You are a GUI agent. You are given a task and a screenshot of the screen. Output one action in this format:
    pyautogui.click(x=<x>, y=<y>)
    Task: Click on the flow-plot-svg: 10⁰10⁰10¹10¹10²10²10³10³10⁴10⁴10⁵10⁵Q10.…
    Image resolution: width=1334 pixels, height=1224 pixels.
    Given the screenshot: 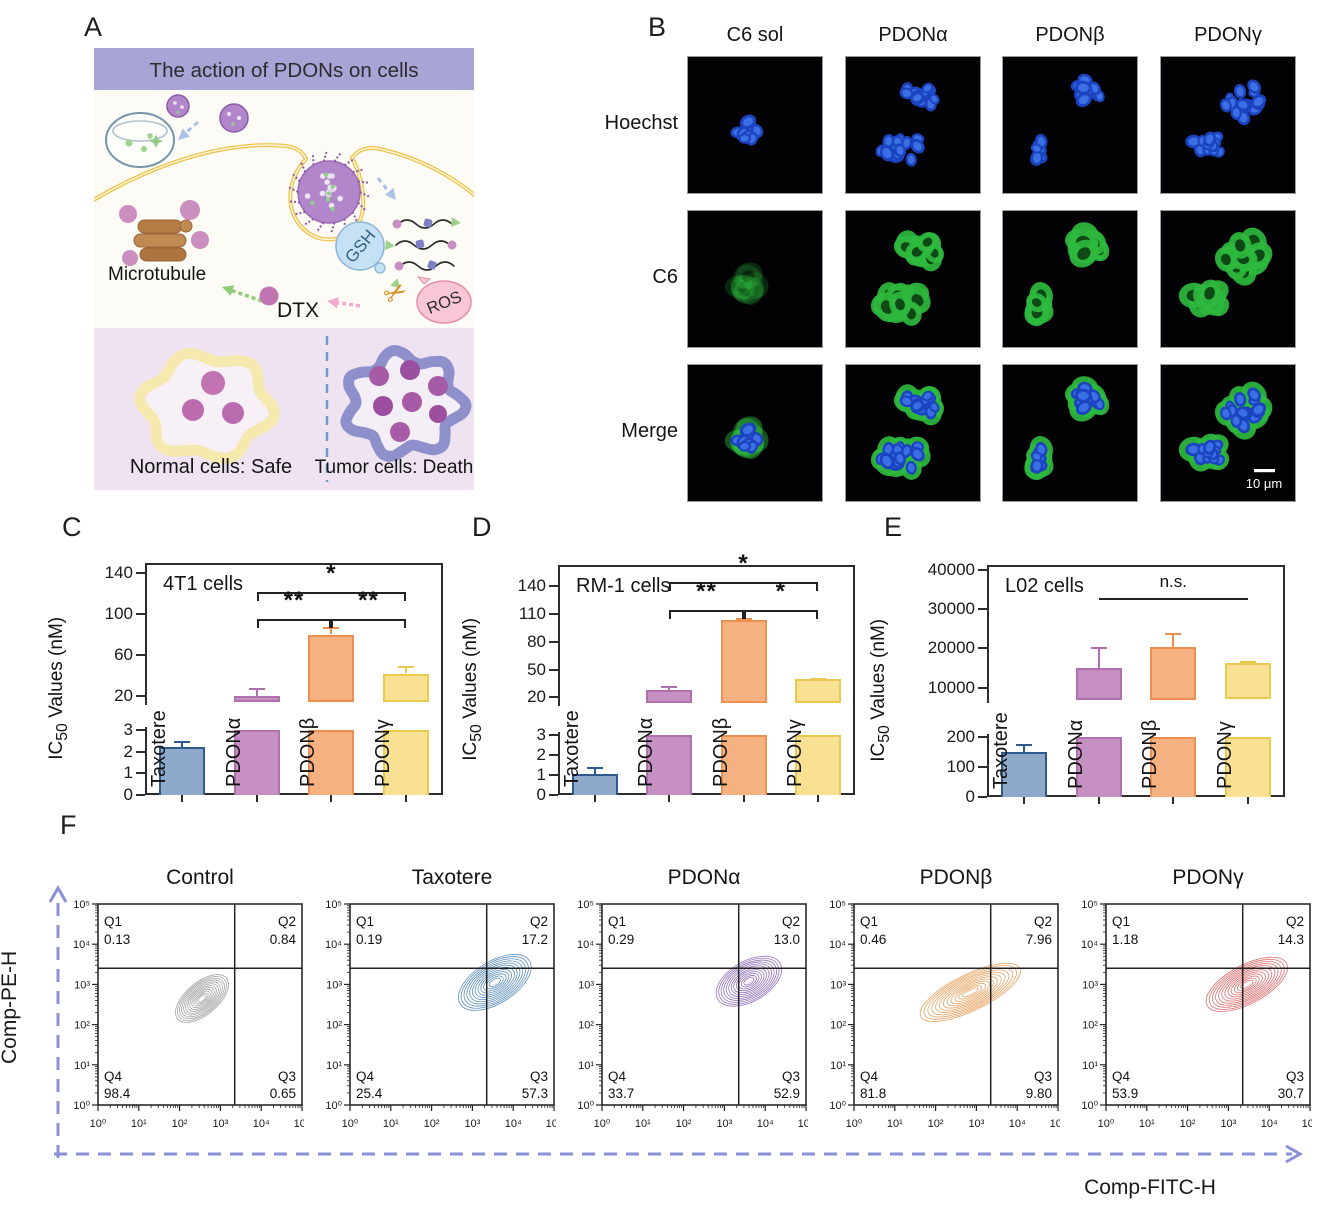 What is the action you would take?
    pyautogui.click(x=947, y=1014)
    